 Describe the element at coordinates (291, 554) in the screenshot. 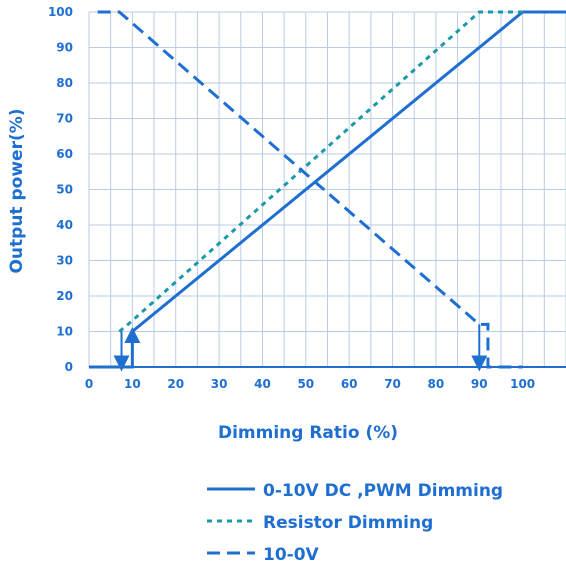

I see `legend-label-dashed: 10-0V` at that location.